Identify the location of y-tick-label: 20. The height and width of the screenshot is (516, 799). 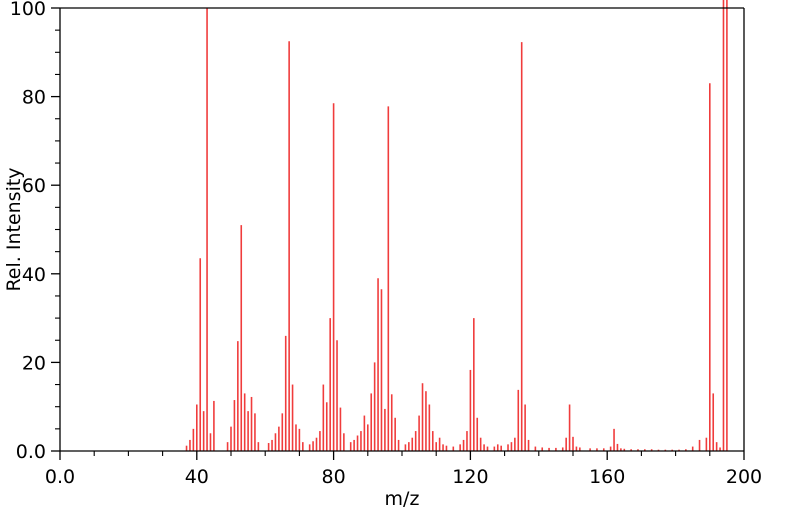
(34, 363).